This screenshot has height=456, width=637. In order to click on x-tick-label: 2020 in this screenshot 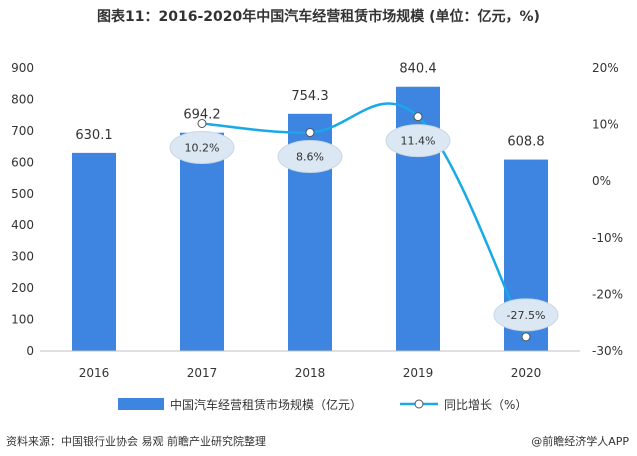, I will do `click(526, 373)`.